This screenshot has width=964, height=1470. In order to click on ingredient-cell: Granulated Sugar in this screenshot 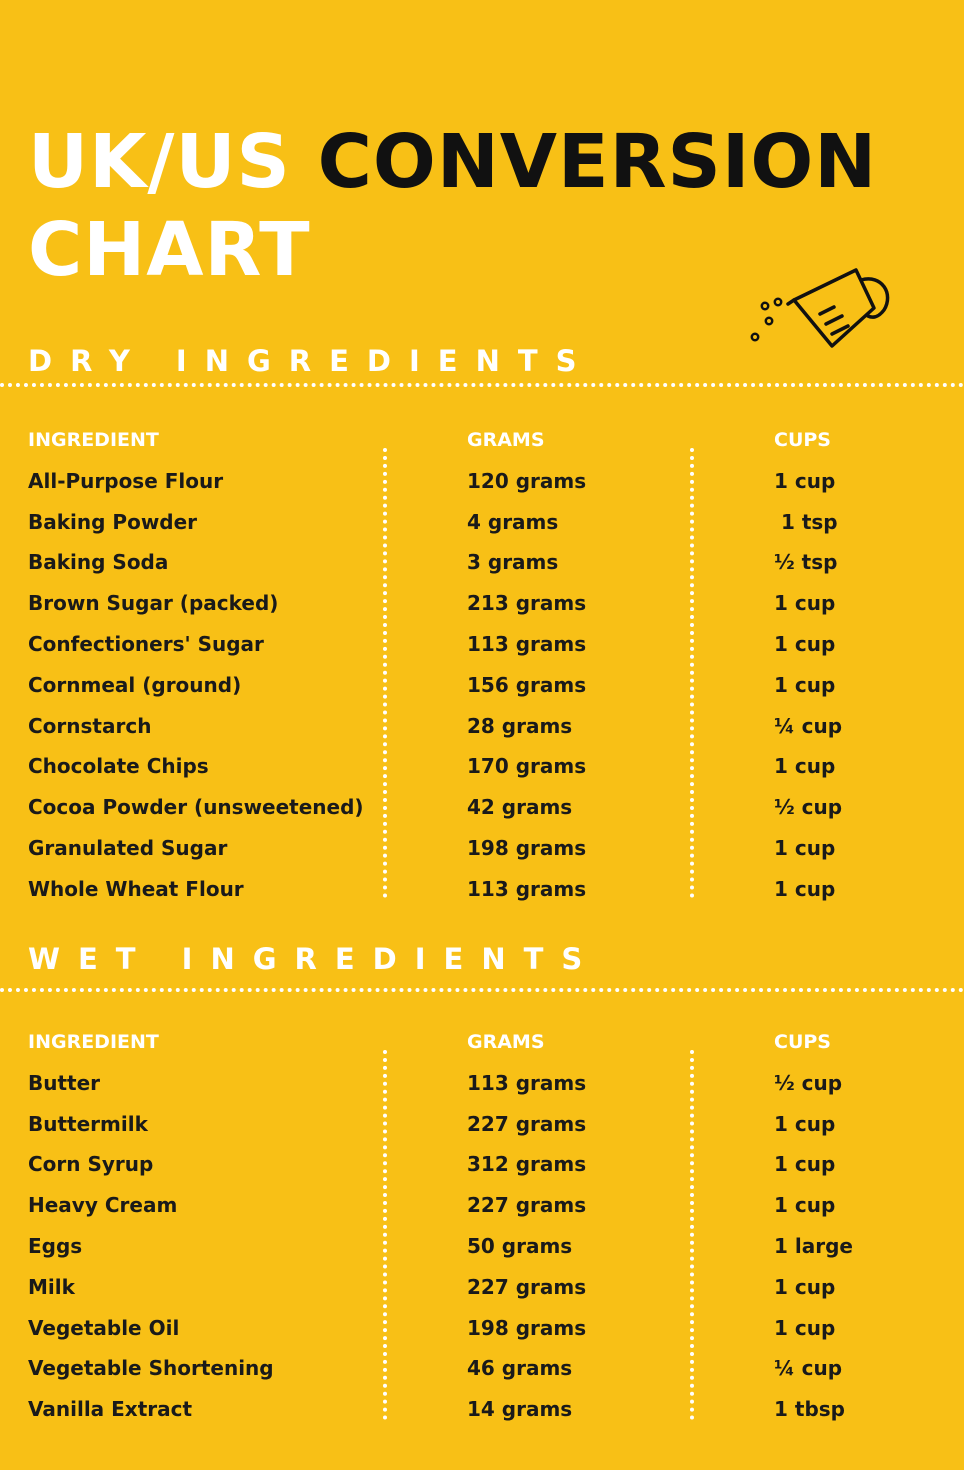, I will do `click(128, 847)`.